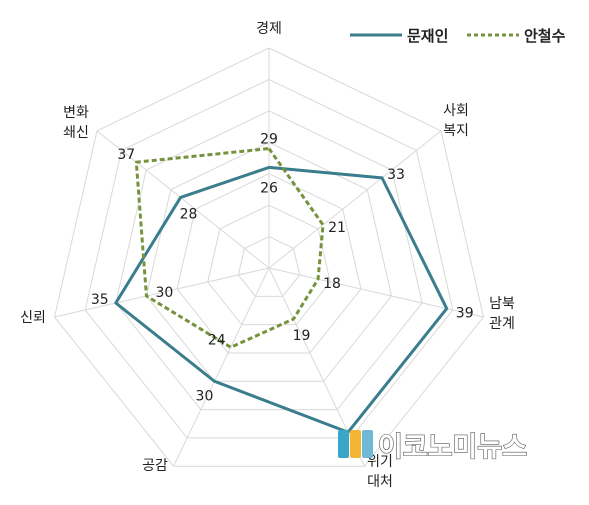 This screenshot has width=589, height=505. I want to click on legend-label-ahn: 안철수, so click(545, 36).